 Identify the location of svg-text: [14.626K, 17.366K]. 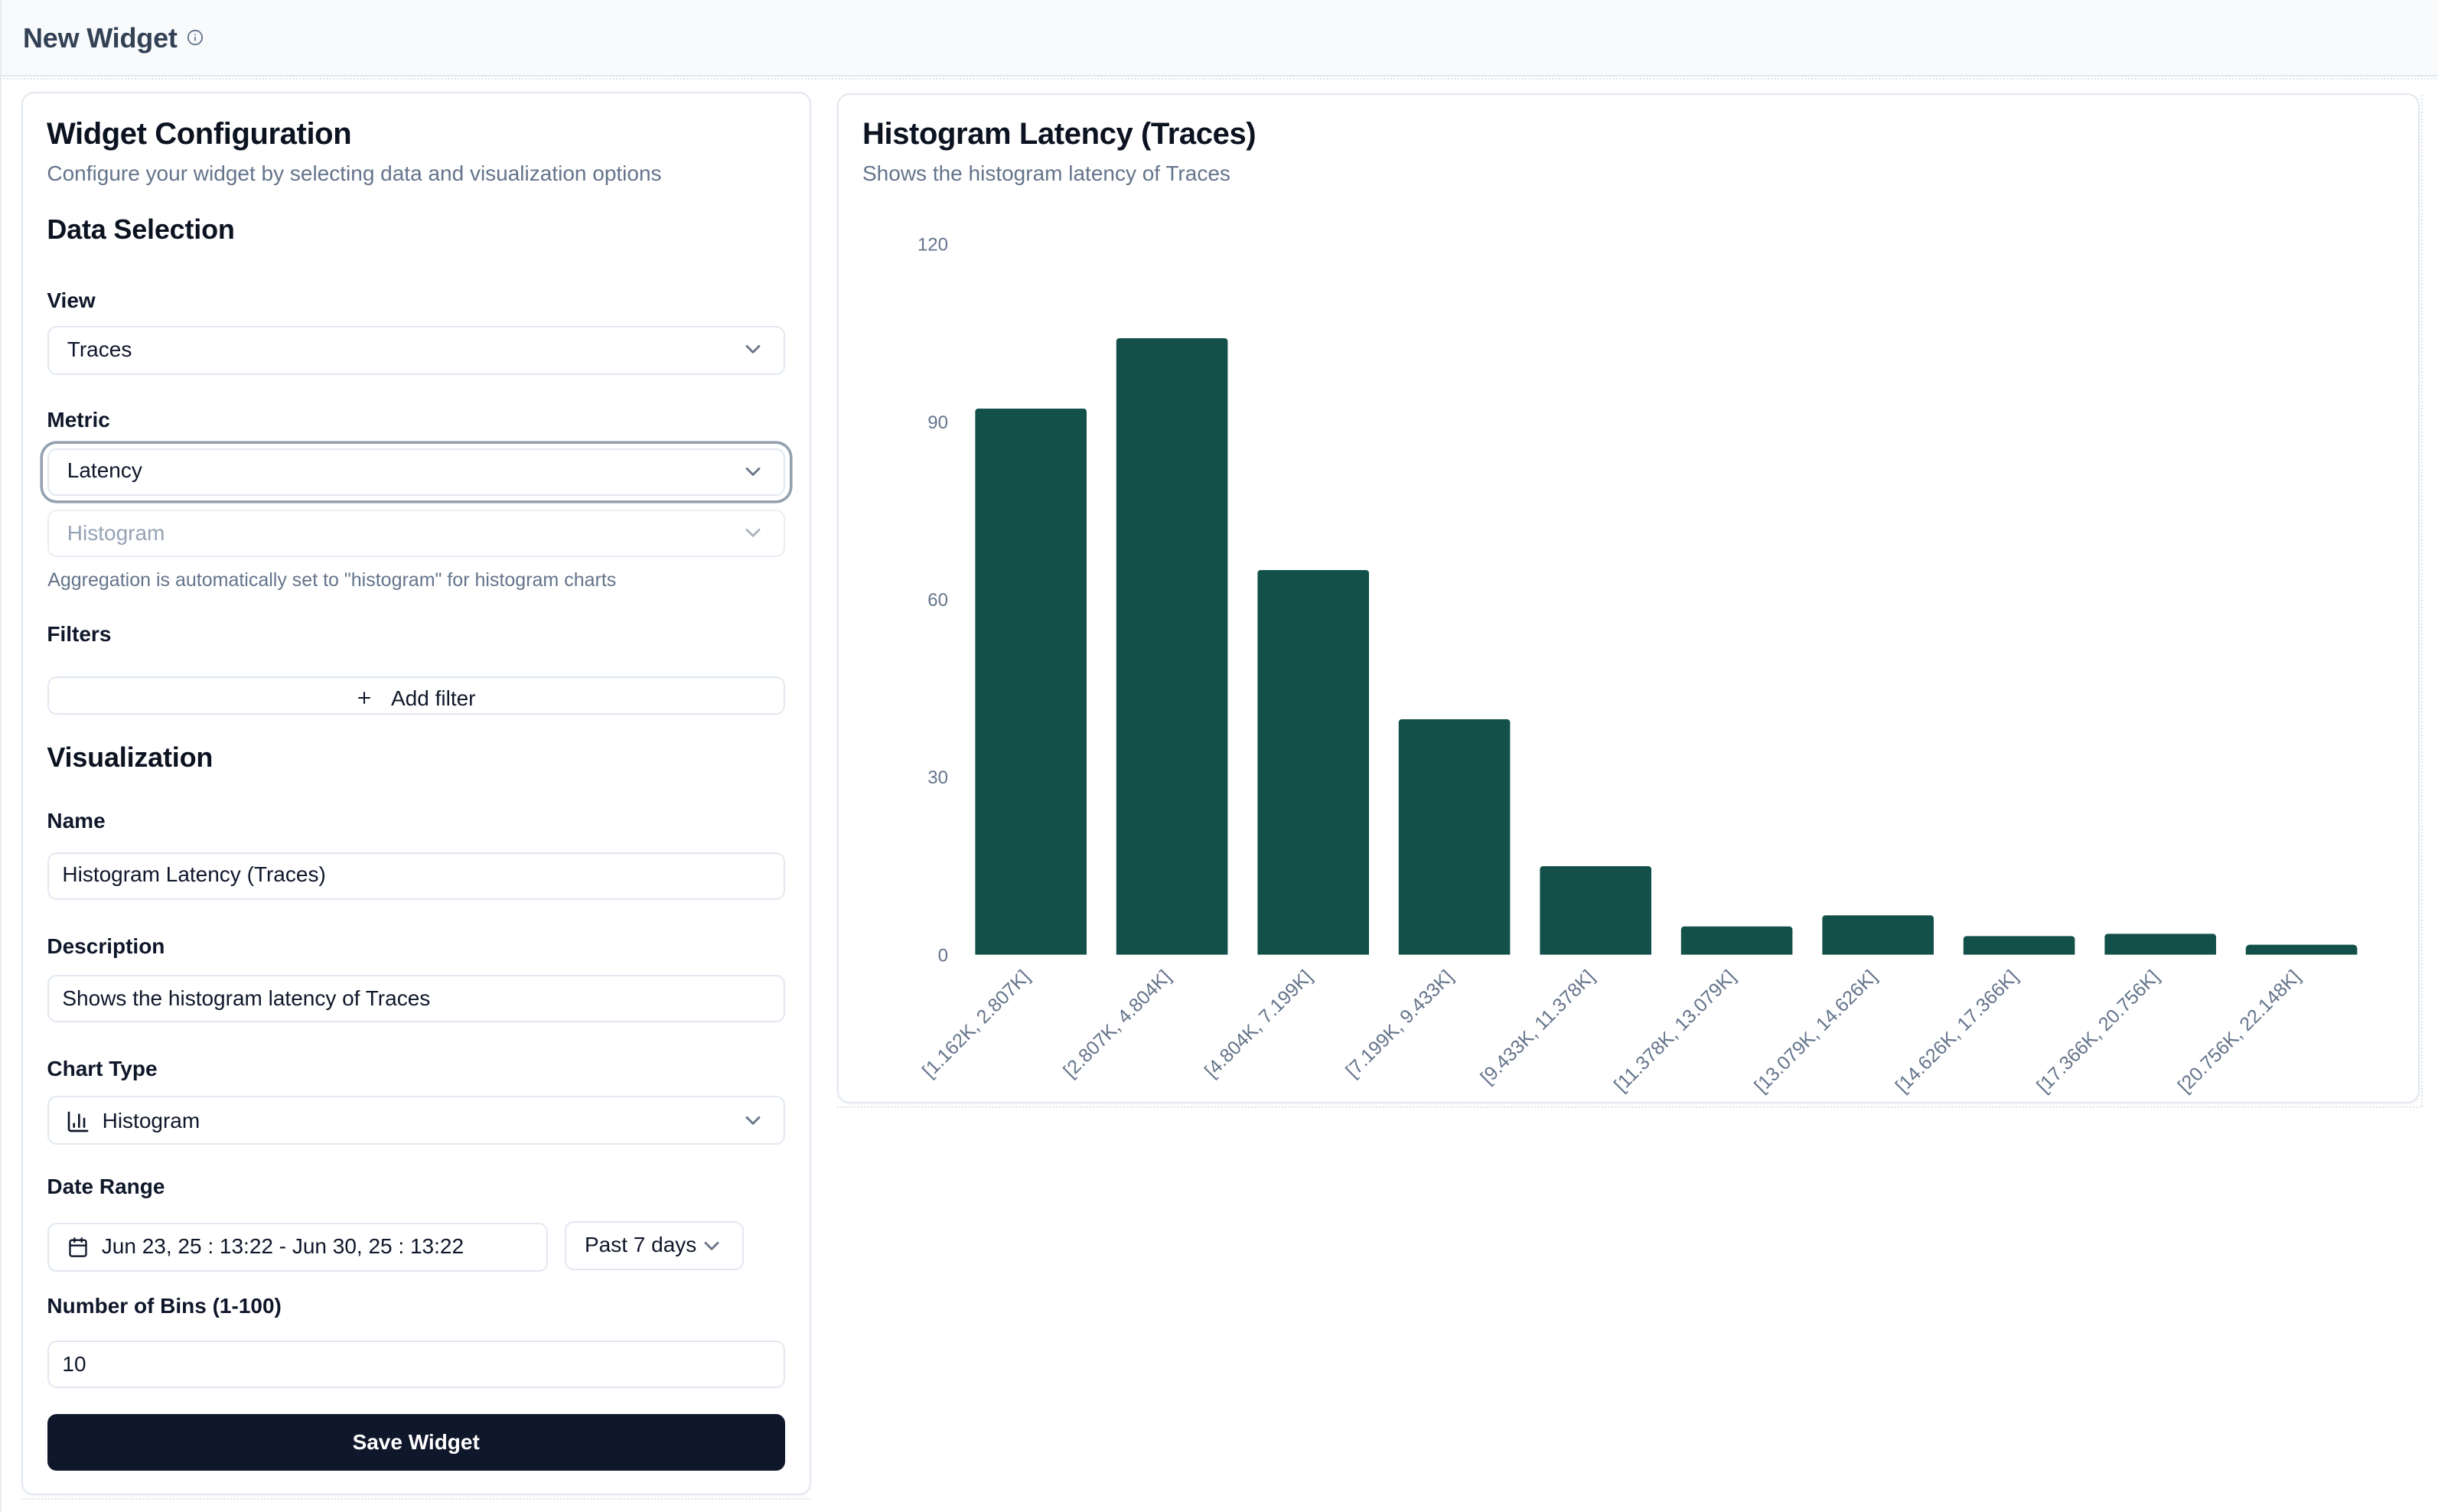
(1956, 1031).